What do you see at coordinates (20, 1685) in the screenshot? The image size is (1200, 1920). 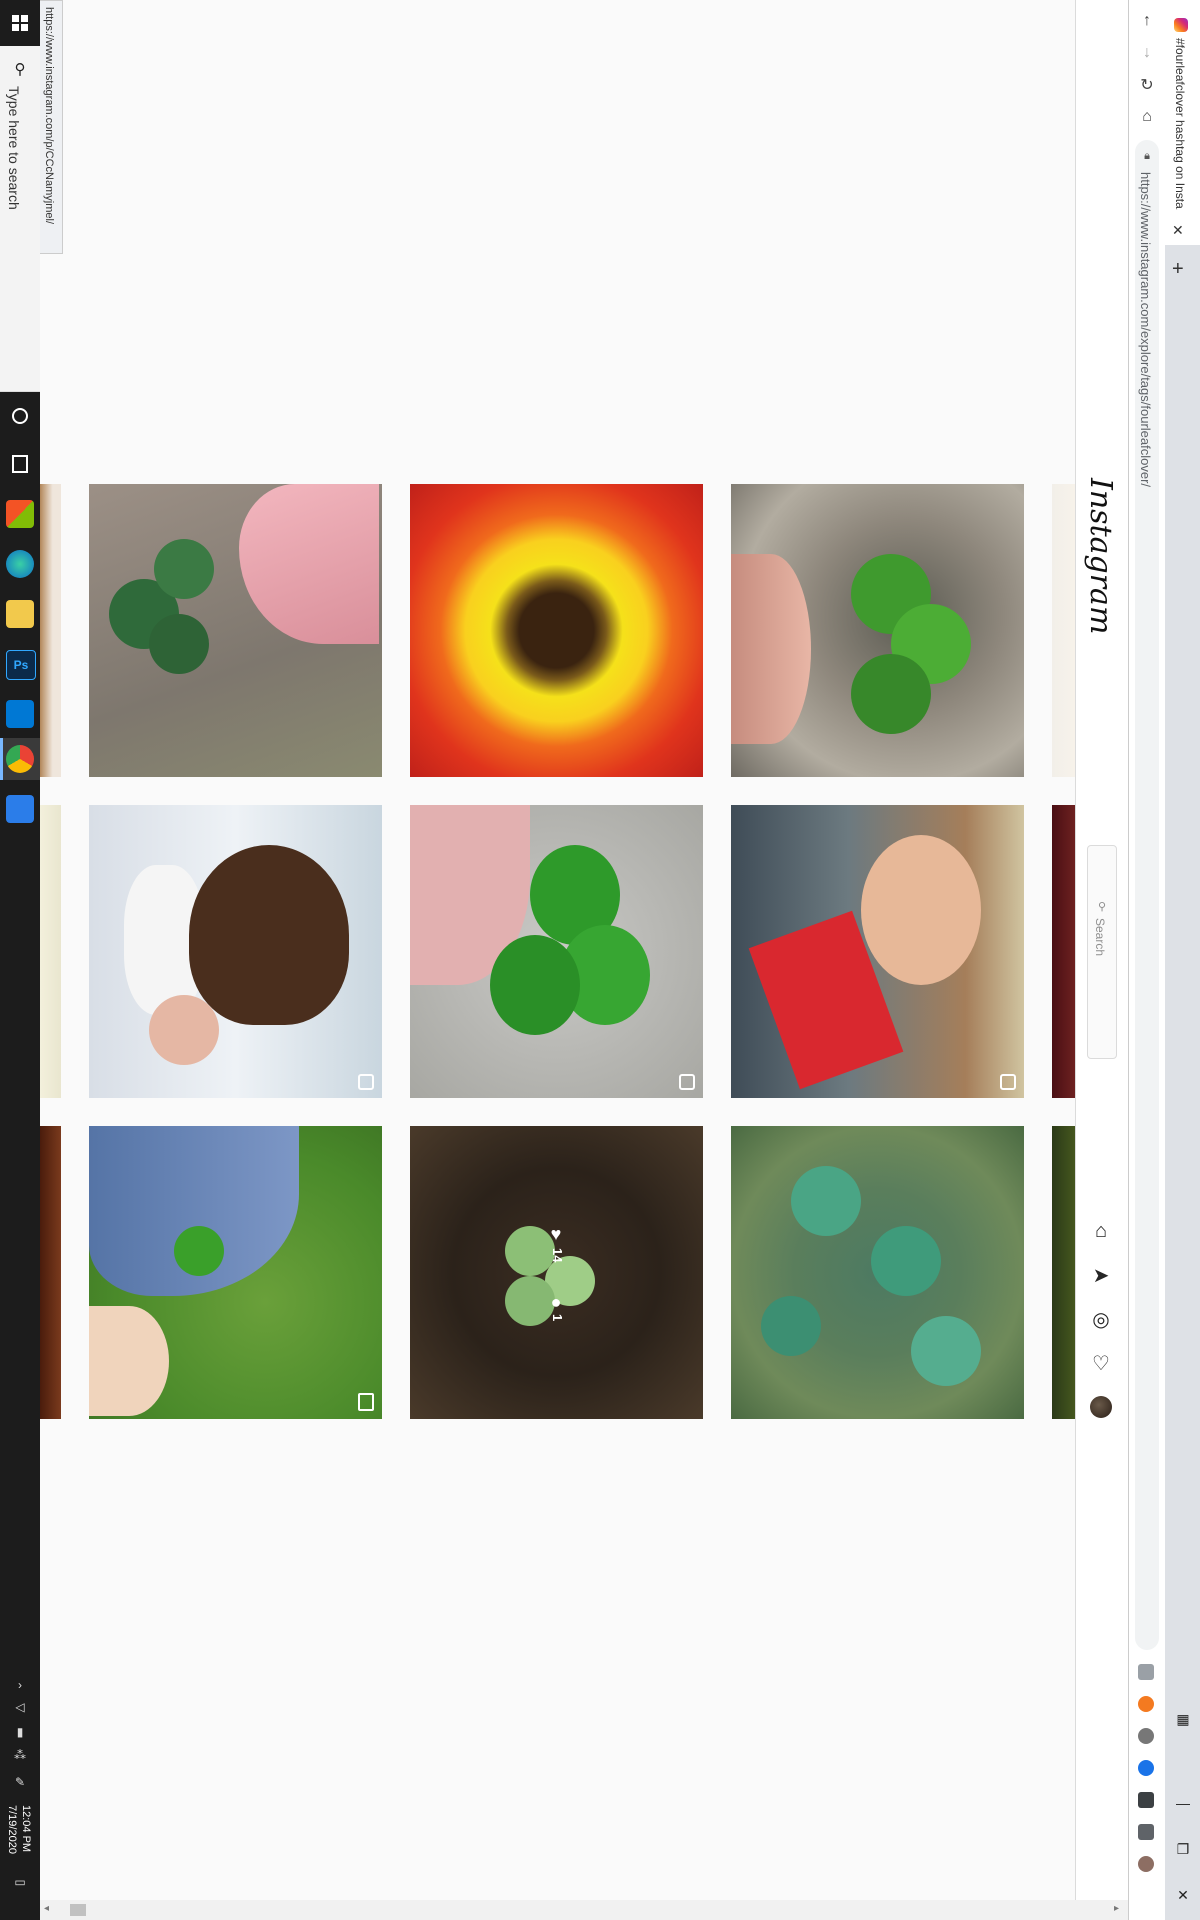 I see `chevron-up-icon: ›` at bounding box center [20, 1685].